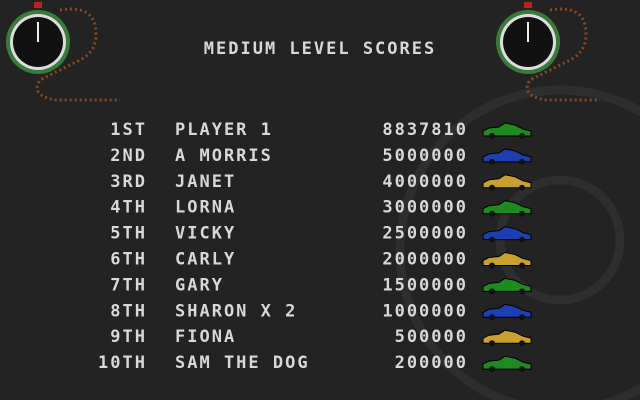 Image resolution: width=640 pixels, height=400 pixels. I want to click on rank: 9TH, so click(128, 337).